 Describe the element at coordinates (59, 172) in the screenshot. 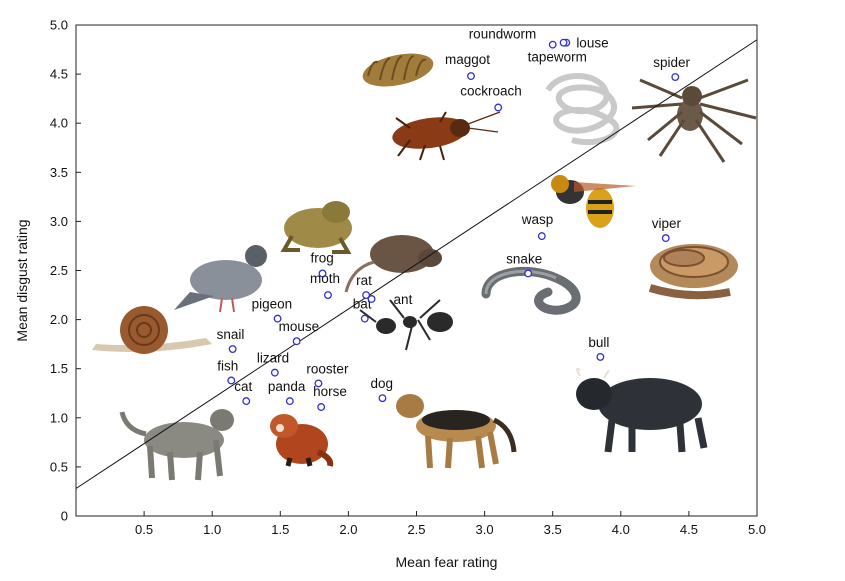

I see `y-tick-label: 3.5` at that location.